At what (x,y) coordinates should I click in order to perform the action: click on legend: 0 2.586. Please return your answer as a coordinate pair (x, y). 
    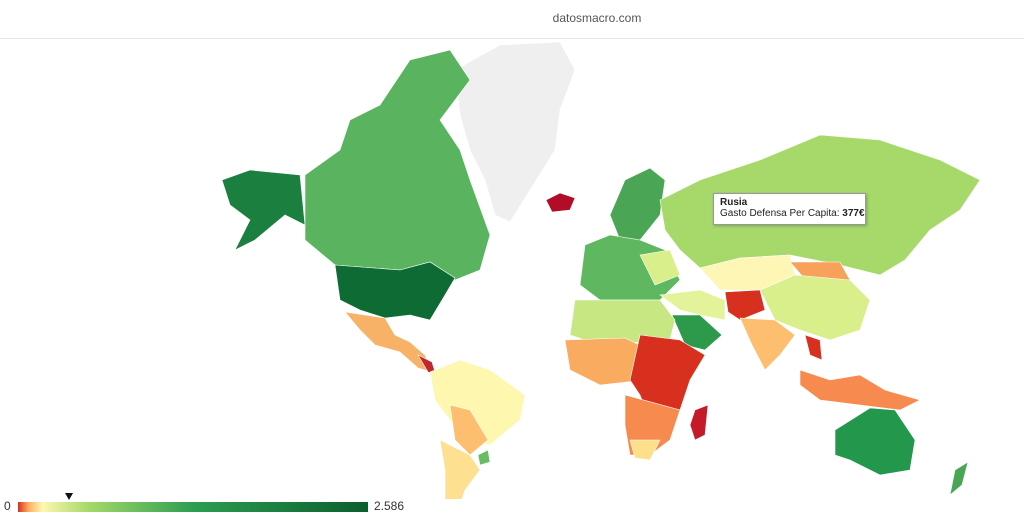
    Looking at the image, I should click on (204, 503).